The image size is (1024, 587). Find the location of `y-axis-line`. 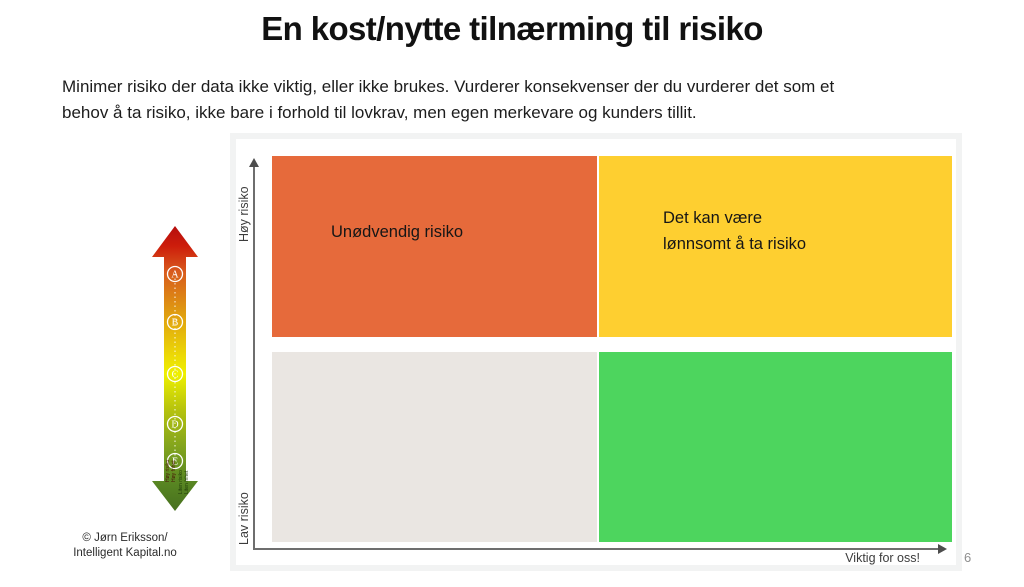

y-axis-line is located at coordinates (254, 357).